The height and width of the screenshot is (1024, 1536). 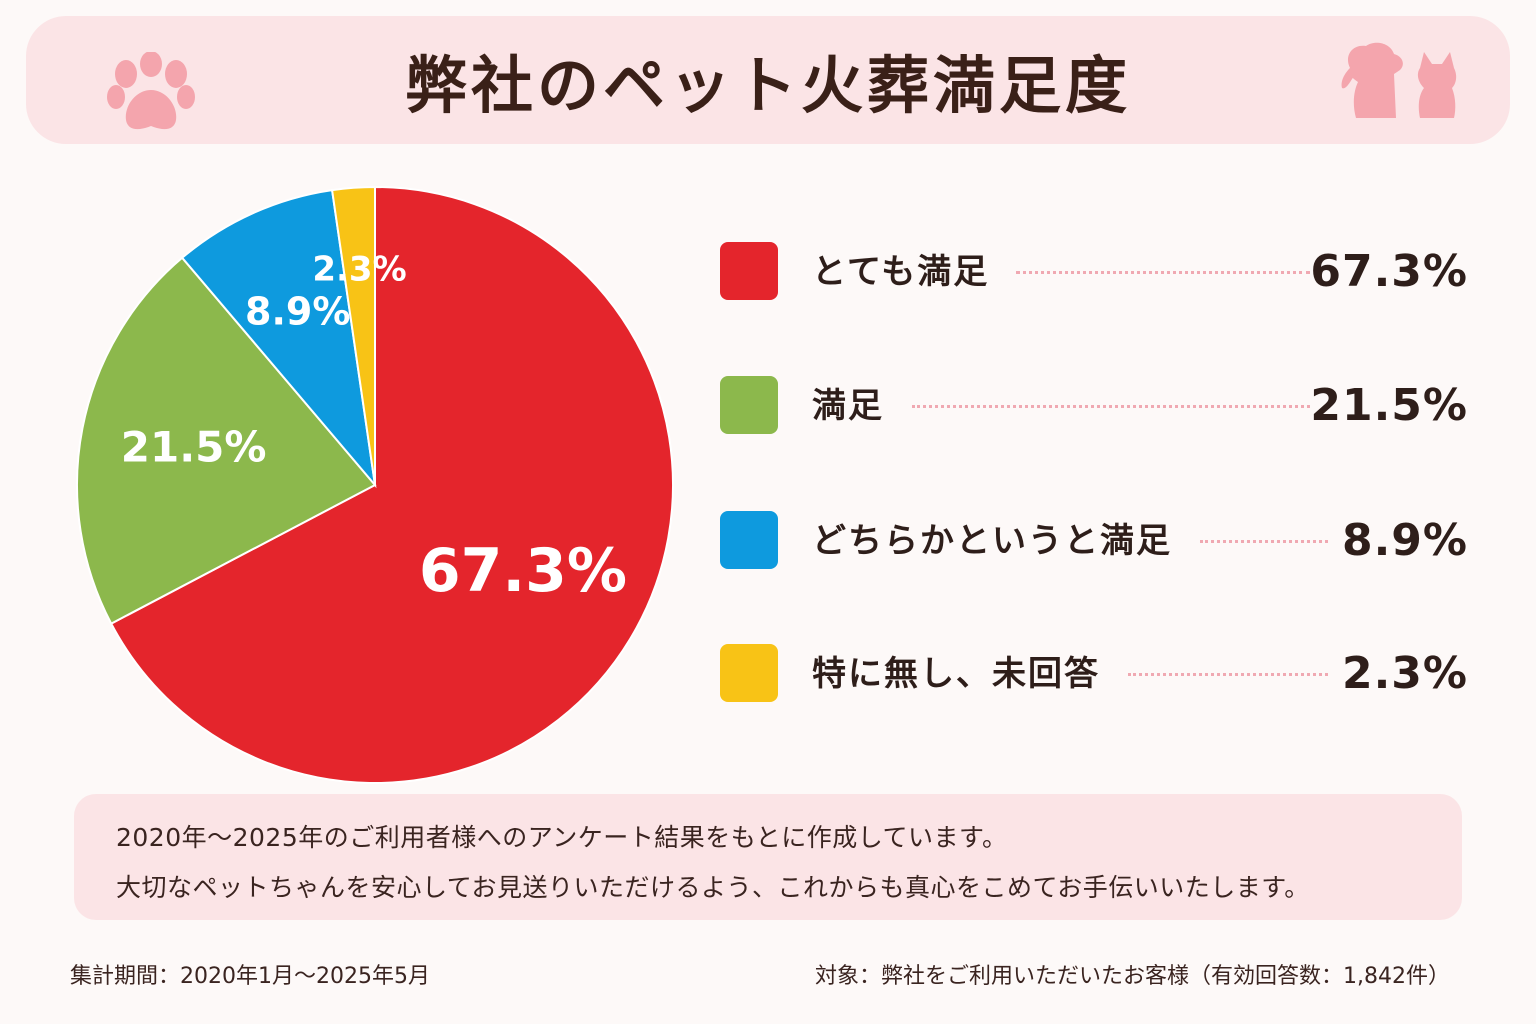 What do you see at coordinates (1132, 976) in the screenshot?
I see `survey-target: 対象：弊社をご利用いただいたお客様（有効回答数：1,842件）` at bounding box center [1132, 976].